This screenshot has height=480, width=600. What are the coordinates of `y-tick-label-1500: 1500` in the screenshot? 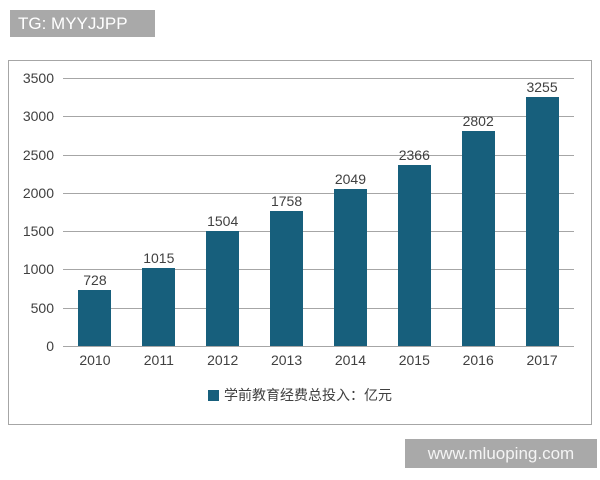 It's located at (38, 231).